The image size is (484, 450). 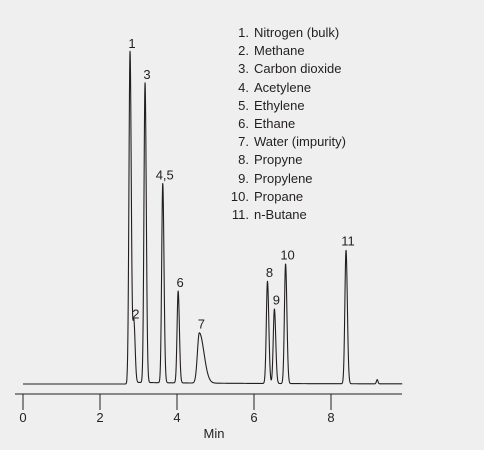 What do you see at coordinates (176, 417) in the screenshot?
I see `x-tick-label: 4` at bounding box center [176, 417].